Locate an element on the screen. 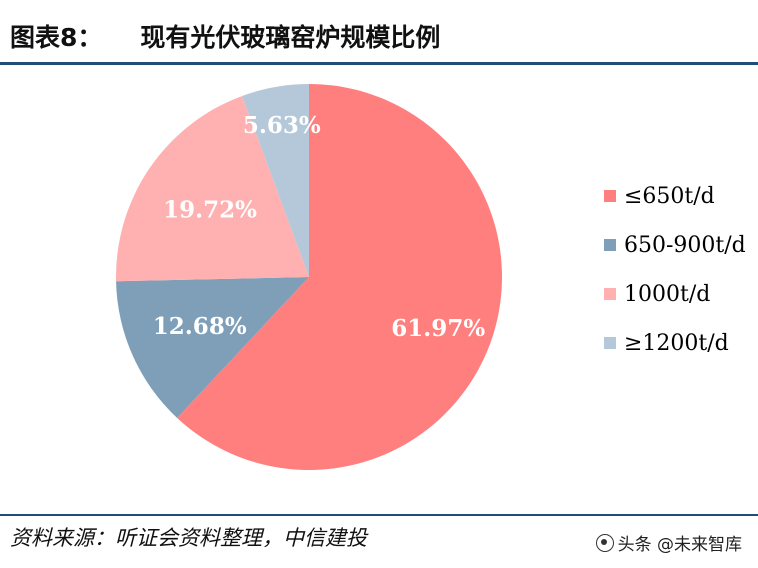 The width and height of the screenshot is (758, 568). pie-label-1000: 19.72% is located at coordinates (210, 210).